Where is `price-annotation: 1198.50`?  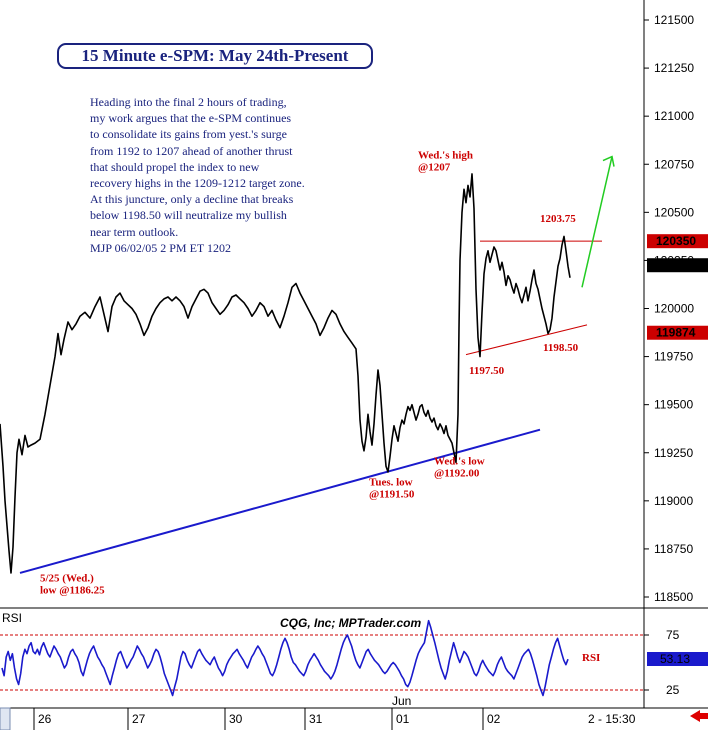
price-annotation: 1198.50 is located at coordinates (561, 348).